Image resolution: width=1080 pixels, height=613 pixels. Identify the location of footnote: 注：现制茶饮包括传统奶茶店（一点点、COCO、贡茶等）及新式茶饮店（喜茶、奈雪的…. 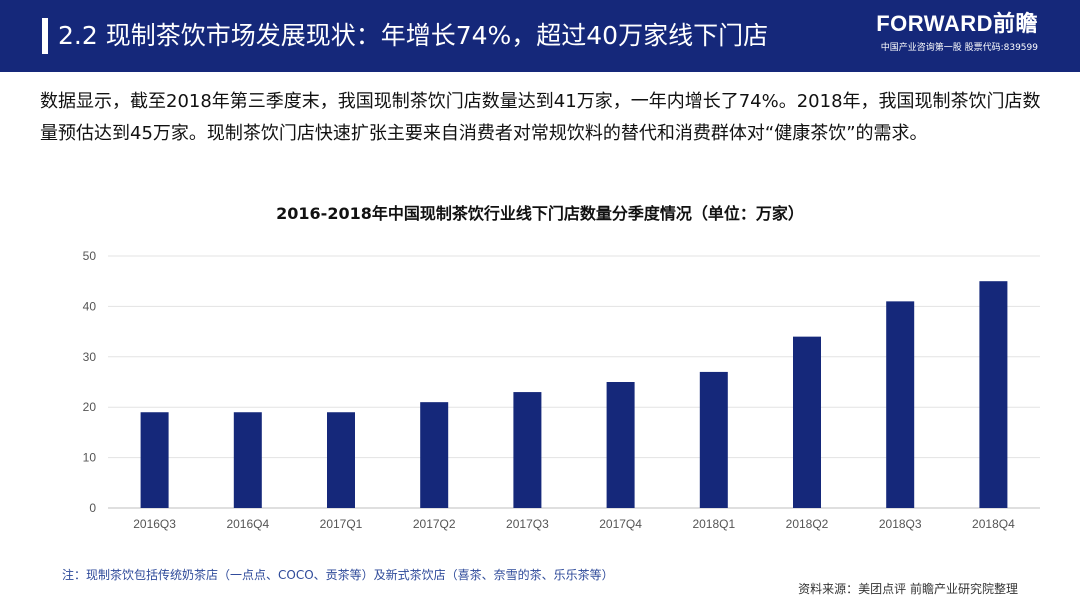
(338, 575).